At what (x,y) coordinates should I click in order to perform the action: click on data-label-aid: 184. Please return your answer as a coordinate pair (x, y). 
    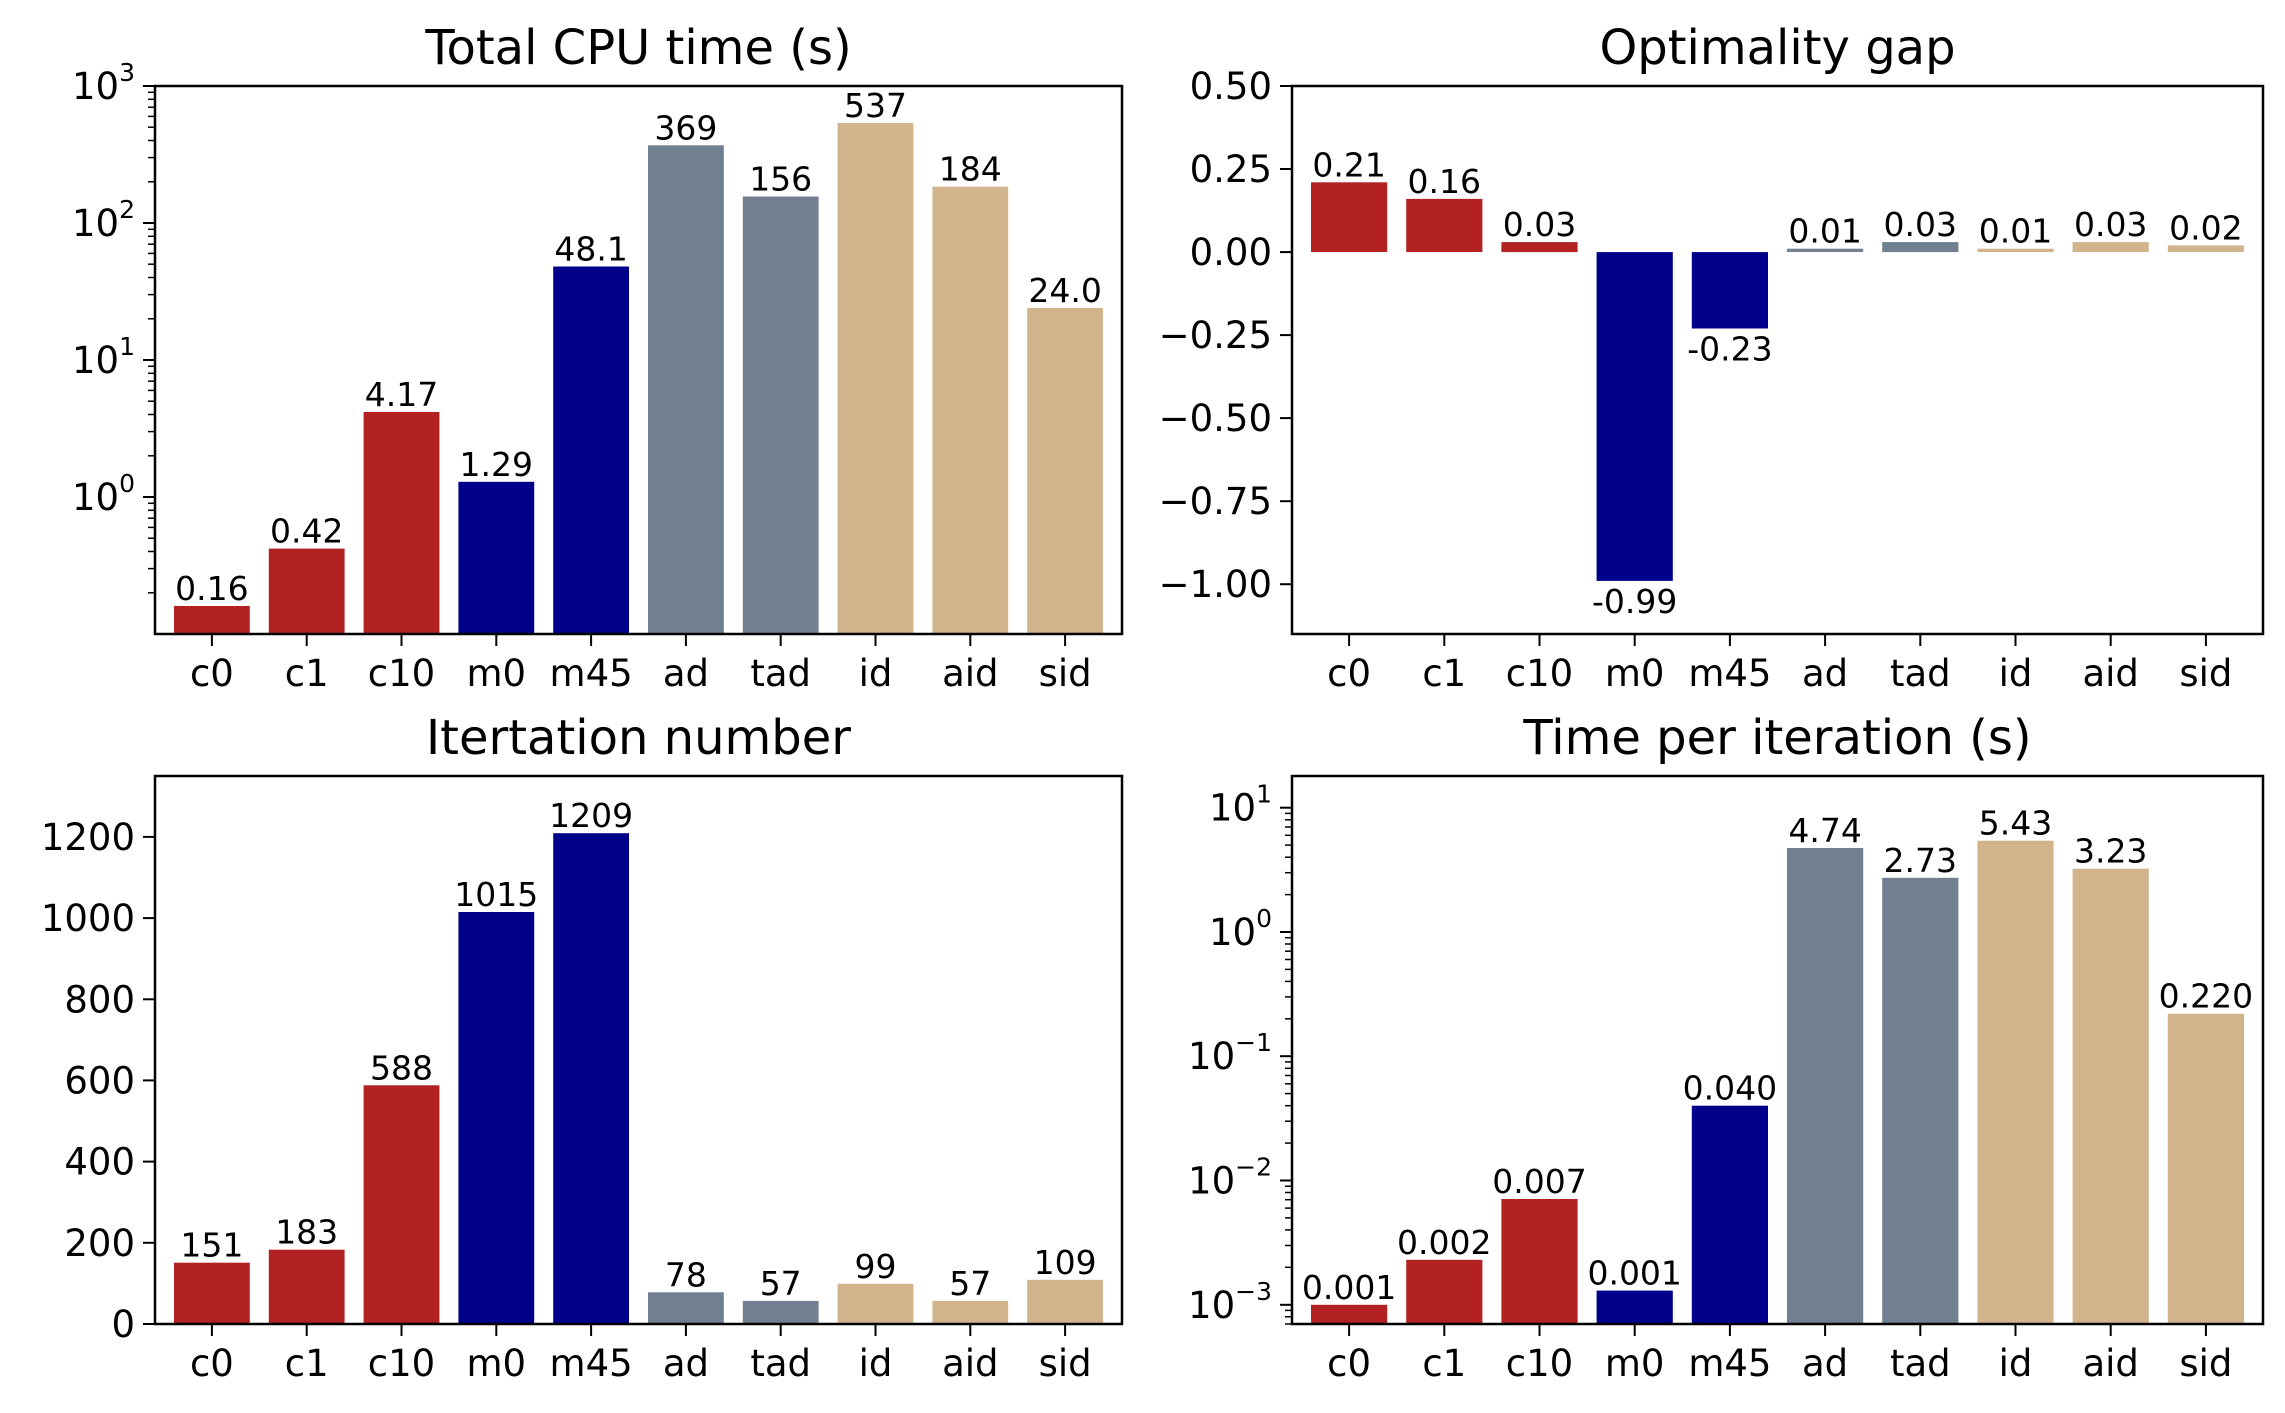
    Looking at the image, I should click on (970, 169).